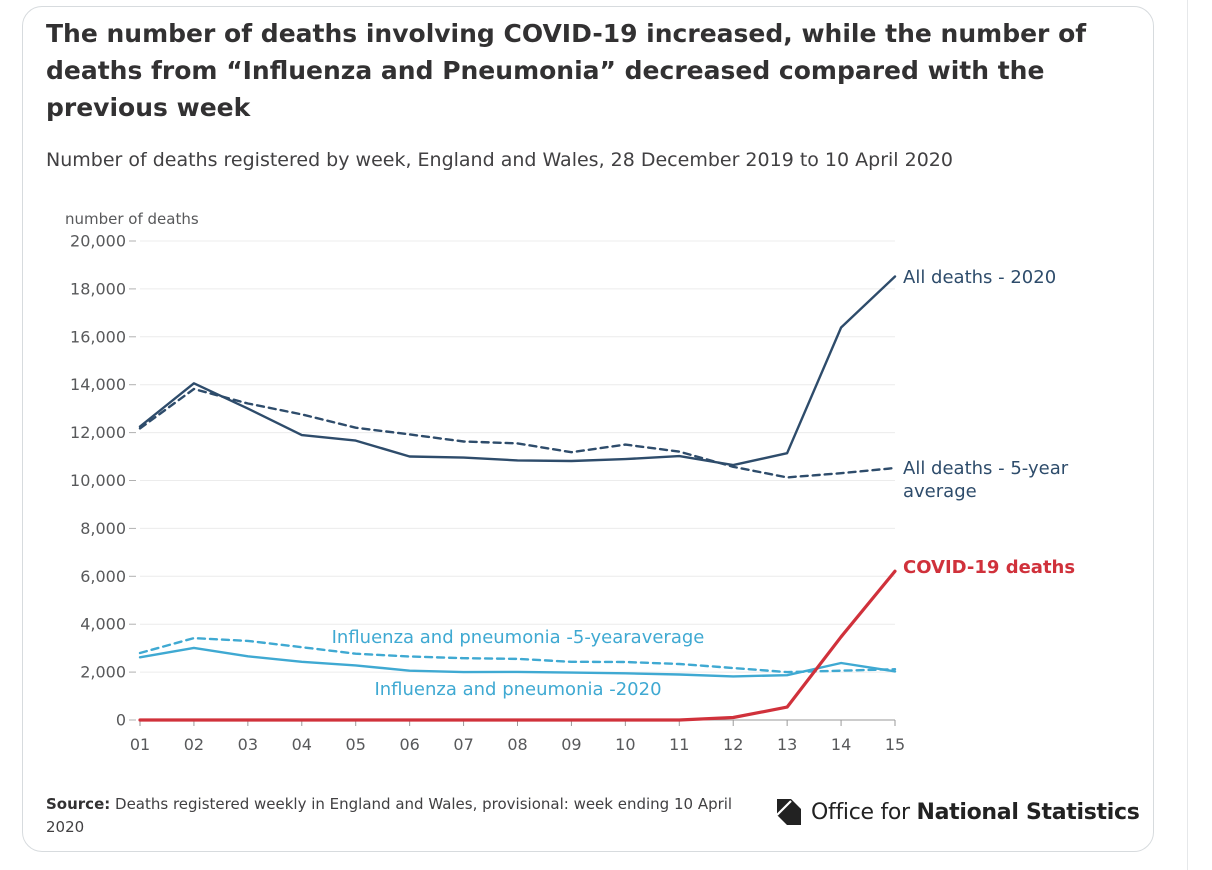 This screenshot has height=870, width=1212. What do you see at coordinates (940, 491) in the screenshot?
I see `series-label: average` at bounding box center [940, 491].